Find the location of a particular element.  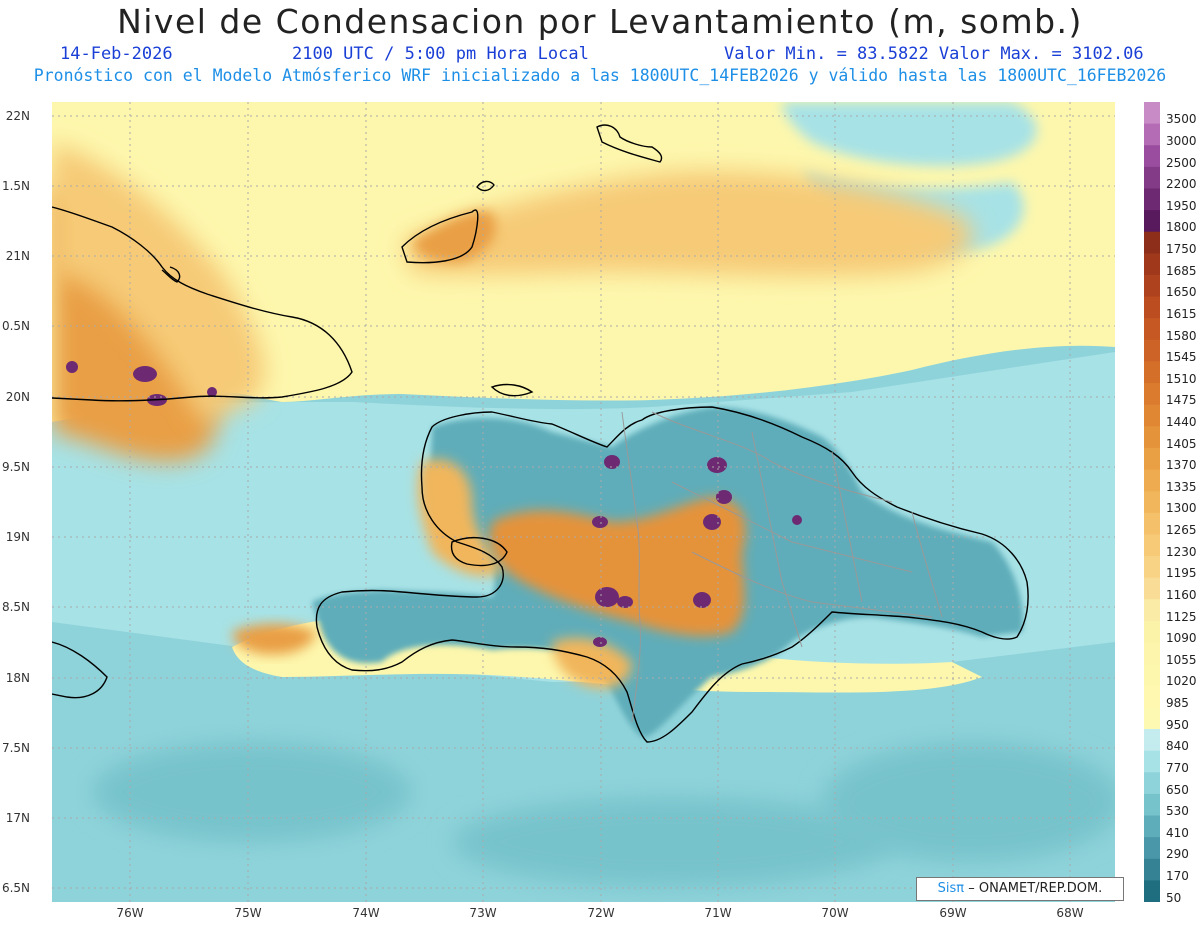

colorbar-label: 1265 is located at coordinates (1181, 530).